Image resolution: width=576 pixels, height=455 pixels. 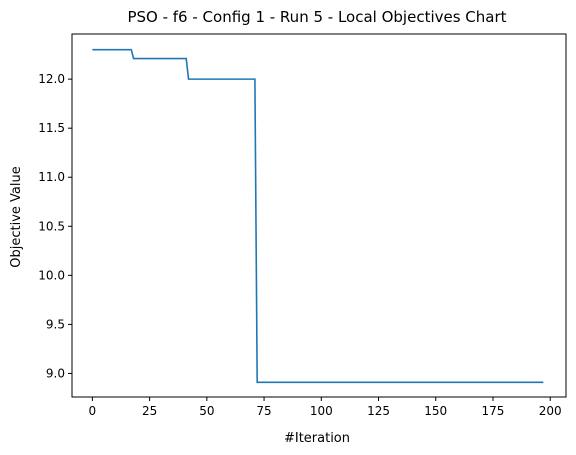 What do you see at coordinates (16, 216) in the screenshot?
I see `y-axis-title: Objective Value` at bounding box center [16, 216].